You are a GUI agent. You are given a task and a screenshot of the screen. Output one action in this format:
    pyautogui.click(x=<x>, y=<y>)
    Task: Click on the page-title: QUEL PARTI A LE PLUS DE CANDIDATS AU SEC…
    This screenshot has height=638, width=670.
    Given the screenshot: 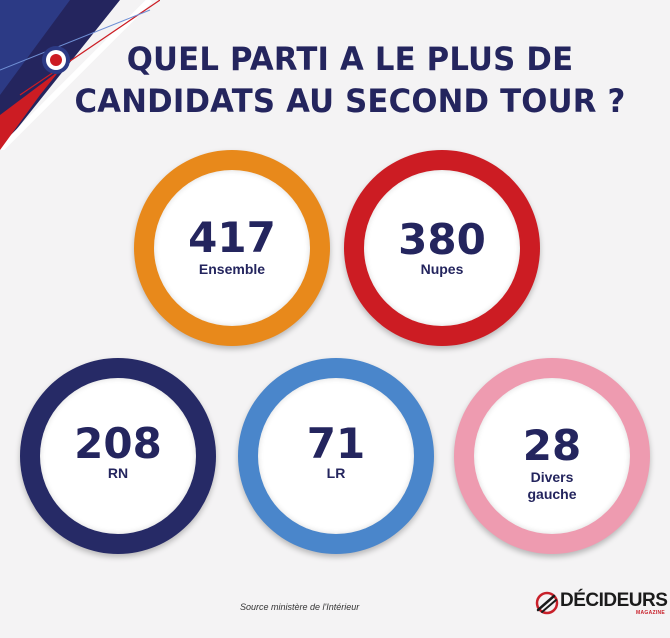 What is the action you would take?
    pyautogui.click(x=350, y=80)
    